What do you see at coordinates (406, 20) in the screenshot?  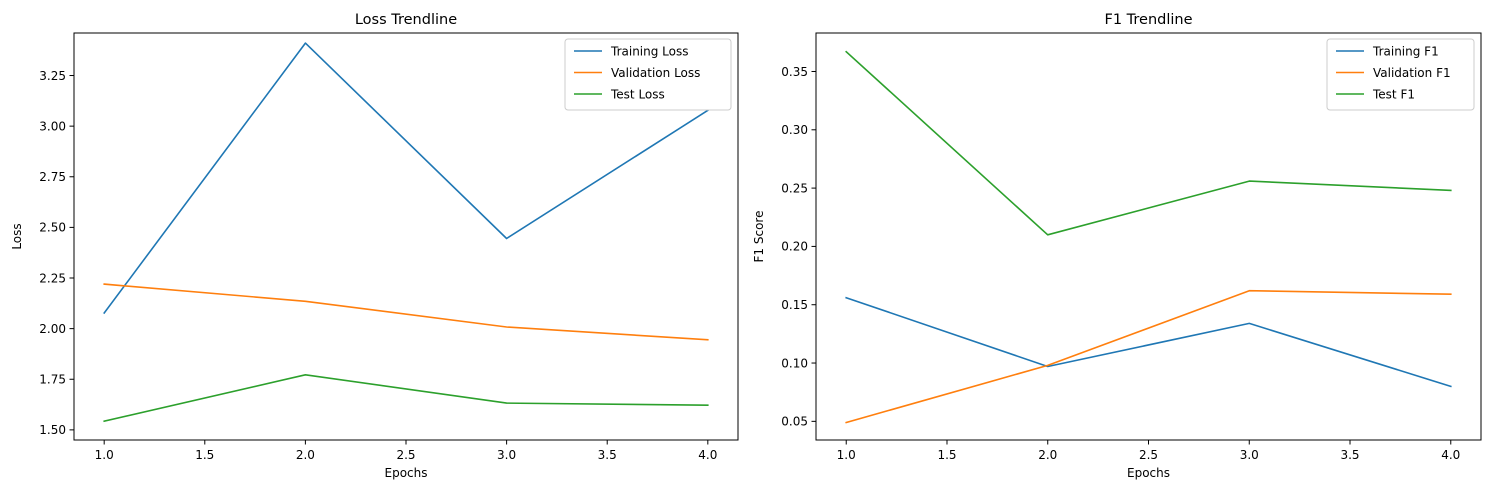 I see `chart-title: Loss Trendline` at bounding box center [406, 20].